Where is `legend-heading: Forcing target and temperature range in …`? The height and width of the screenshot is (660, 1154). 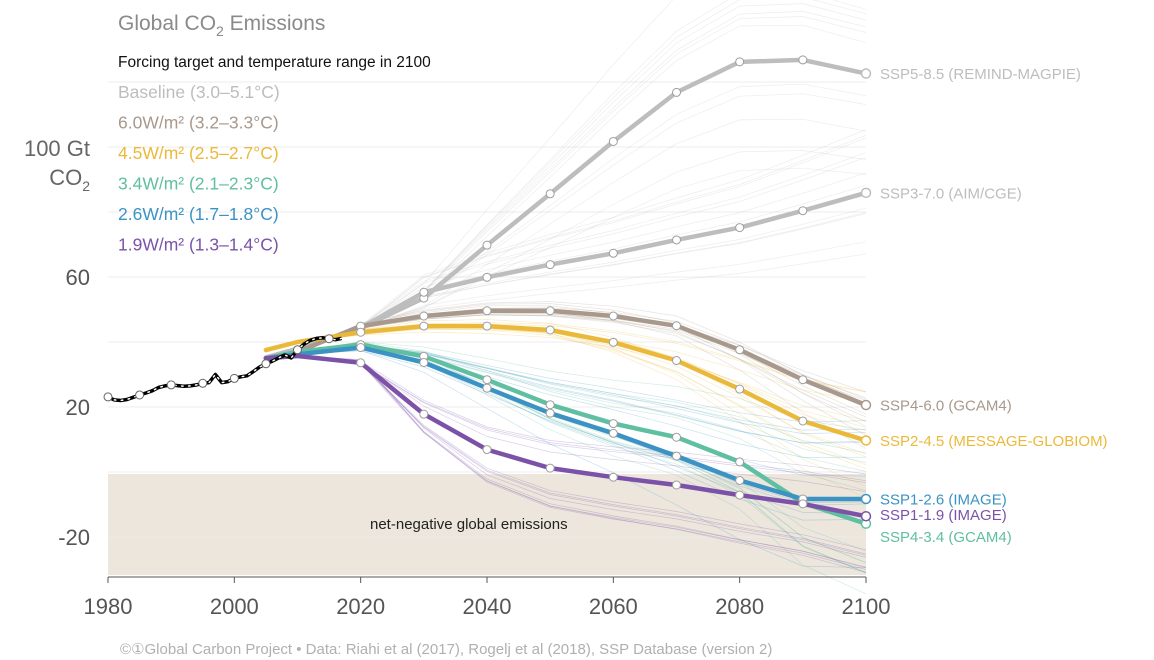
legend-heading: Forcing target and temperature range in … is located at coordinates (274, 62).